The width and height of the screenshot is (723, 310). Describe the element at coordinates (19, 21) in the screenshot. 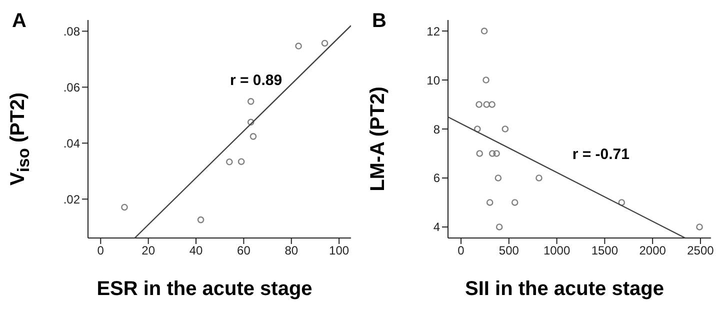

I see `chart-title: A` at that location.